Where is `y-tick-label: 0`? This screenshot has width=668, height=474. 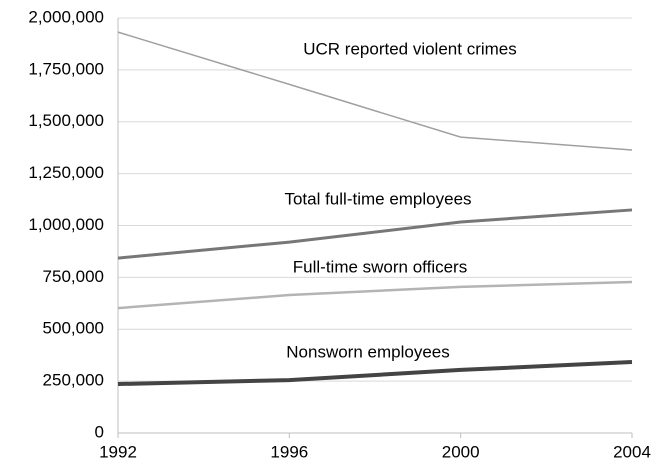 y-tick-label: 0 is located at coordinates (99, 431).